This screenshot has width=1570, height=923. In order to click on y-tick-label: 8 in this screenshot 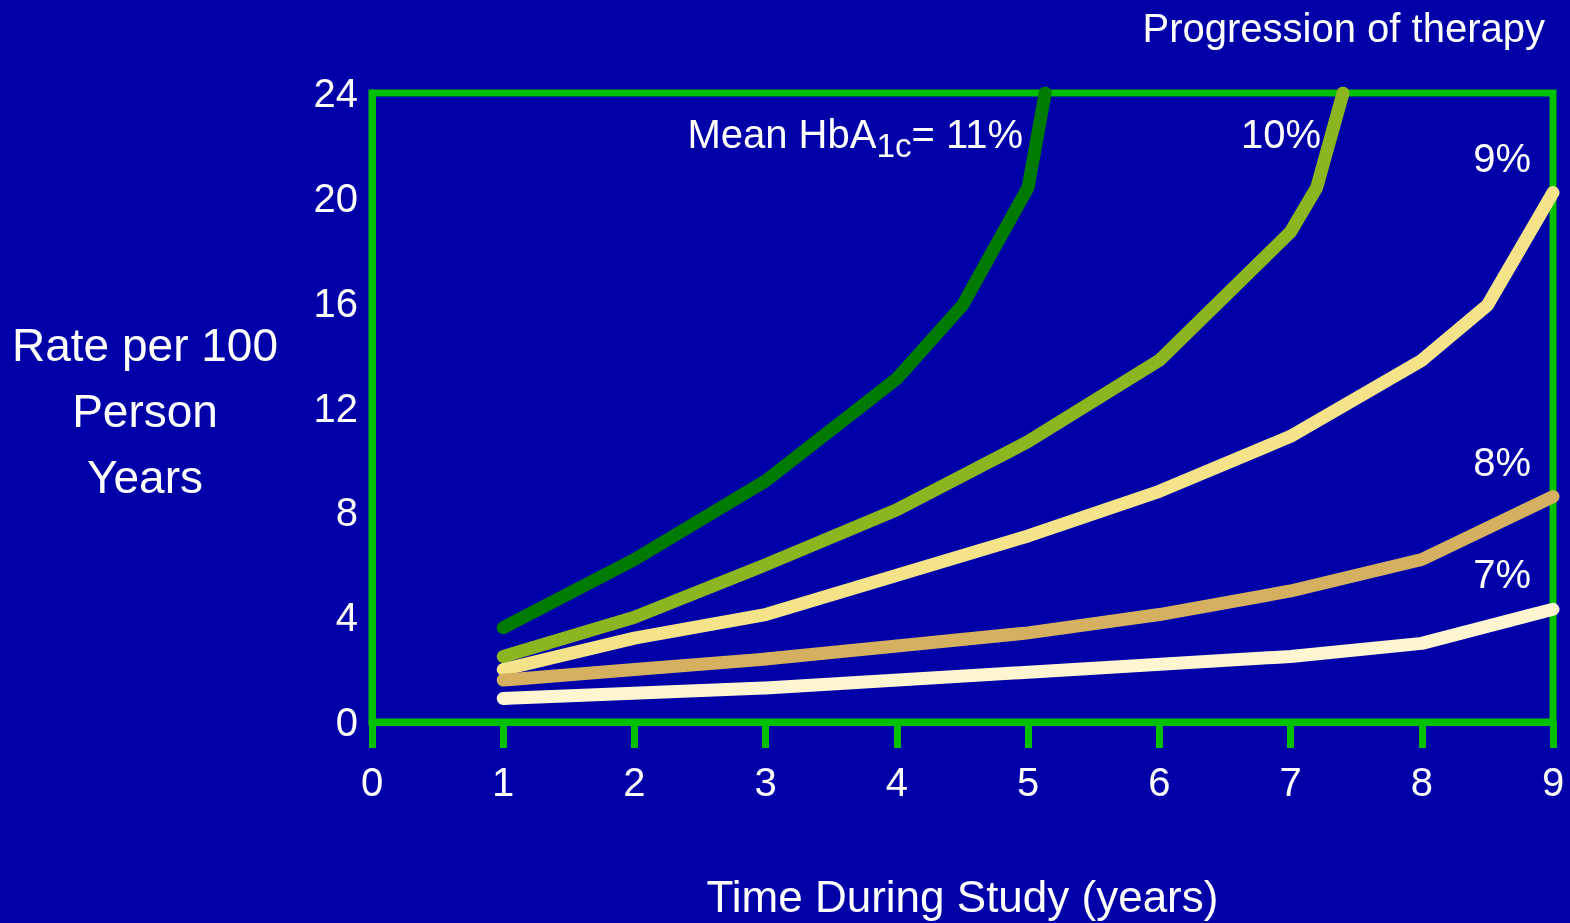, I will do `click(346, 512)`.